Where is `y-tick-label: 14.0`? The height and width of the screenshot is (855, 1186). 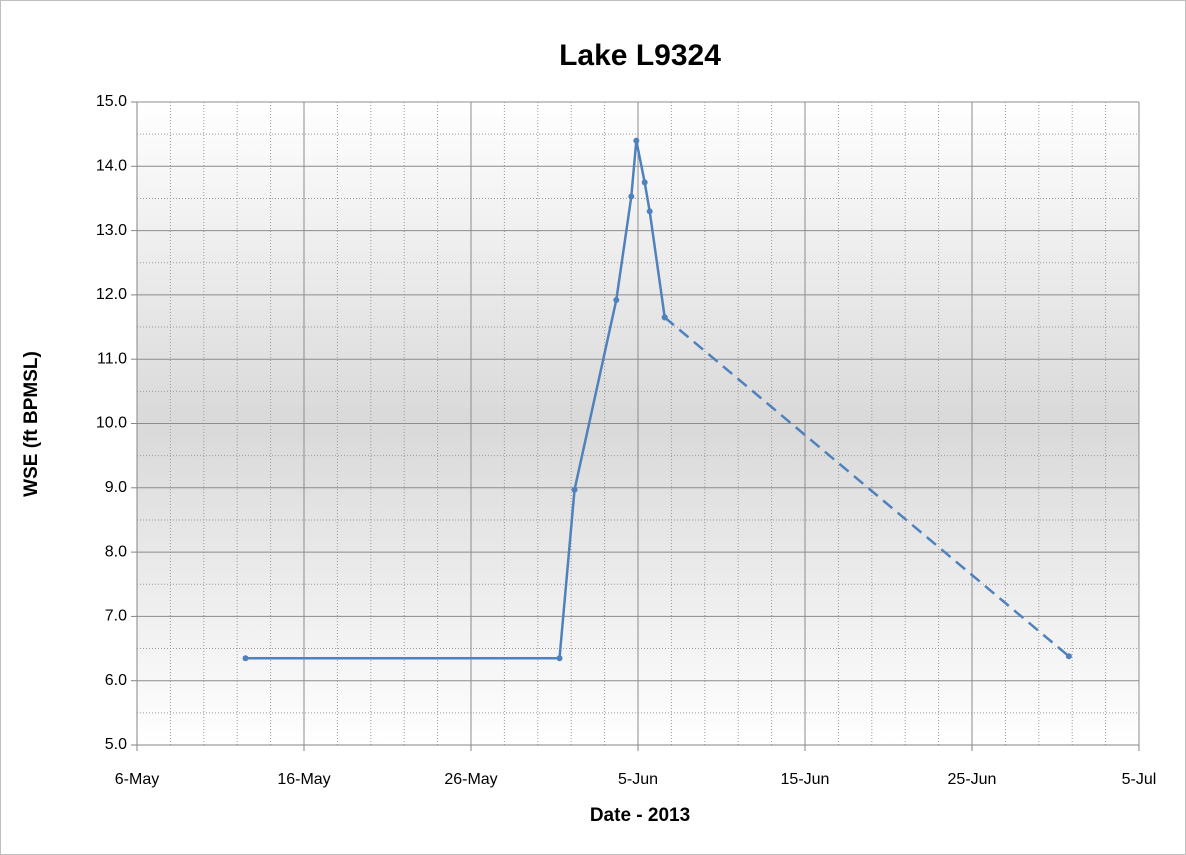
y-tick-label: 14.0 is located at coordinates (111, 166).